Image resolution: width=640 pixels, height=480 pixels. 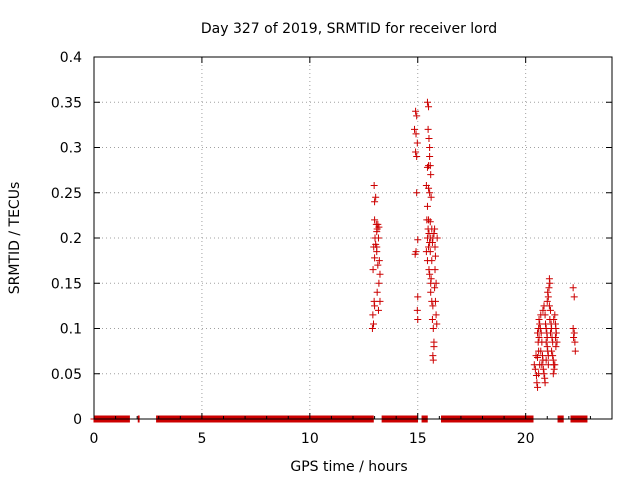 What do you see at coordinates (418, 439) in the screenshot?
I see `x-tick-label: 15` at bounding box center [418, 439].